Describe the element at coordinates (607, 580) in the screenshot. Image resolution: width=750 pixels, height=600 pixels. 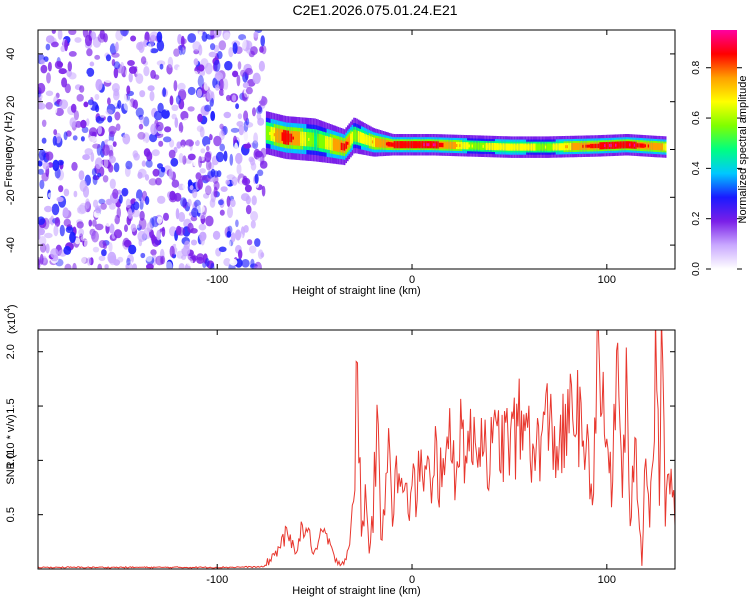
I see `x-tick-label: 100` at that location.